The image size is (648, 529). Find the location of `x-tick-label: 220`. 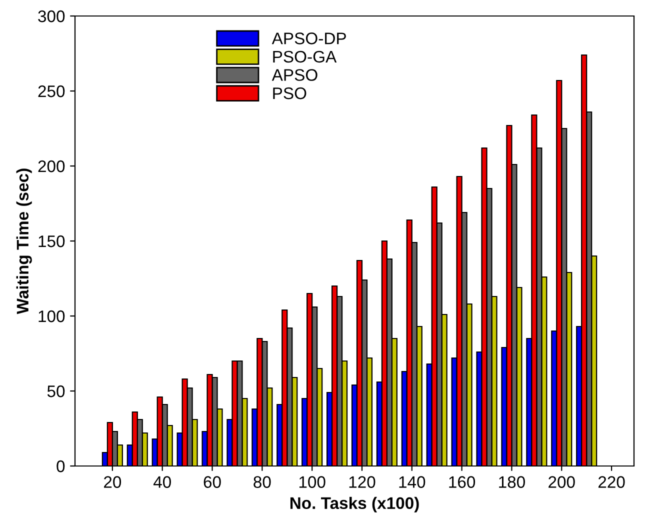

x-tick-label: 220 is located at coordinates (611, 482).